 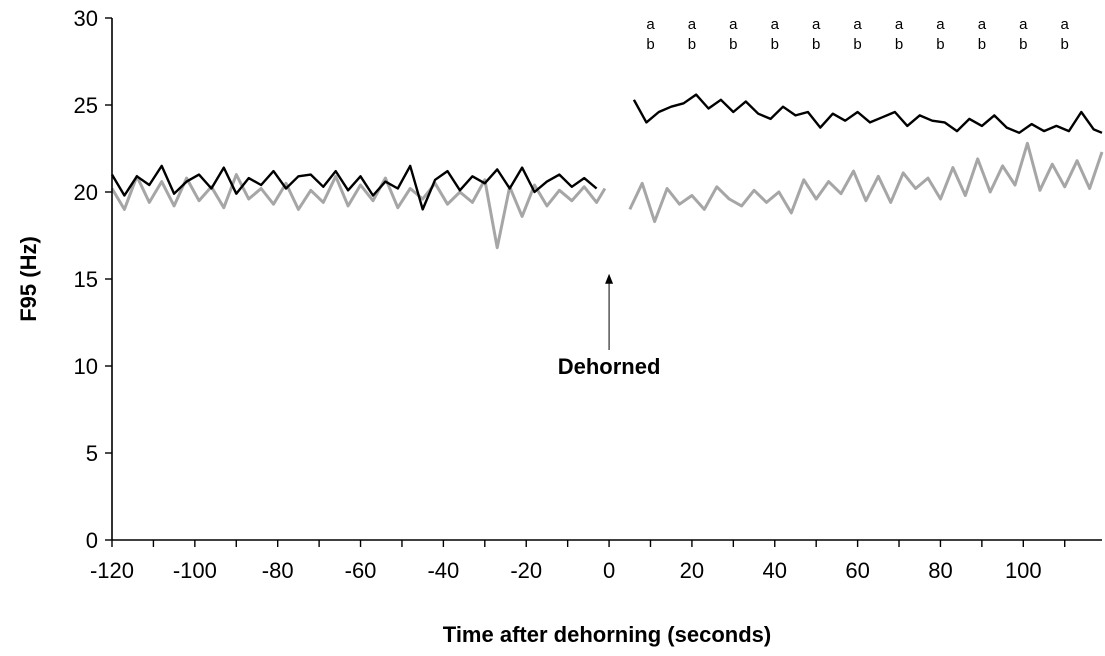 I want to click on x-tick-label: -80, so click(x=278, y=570).